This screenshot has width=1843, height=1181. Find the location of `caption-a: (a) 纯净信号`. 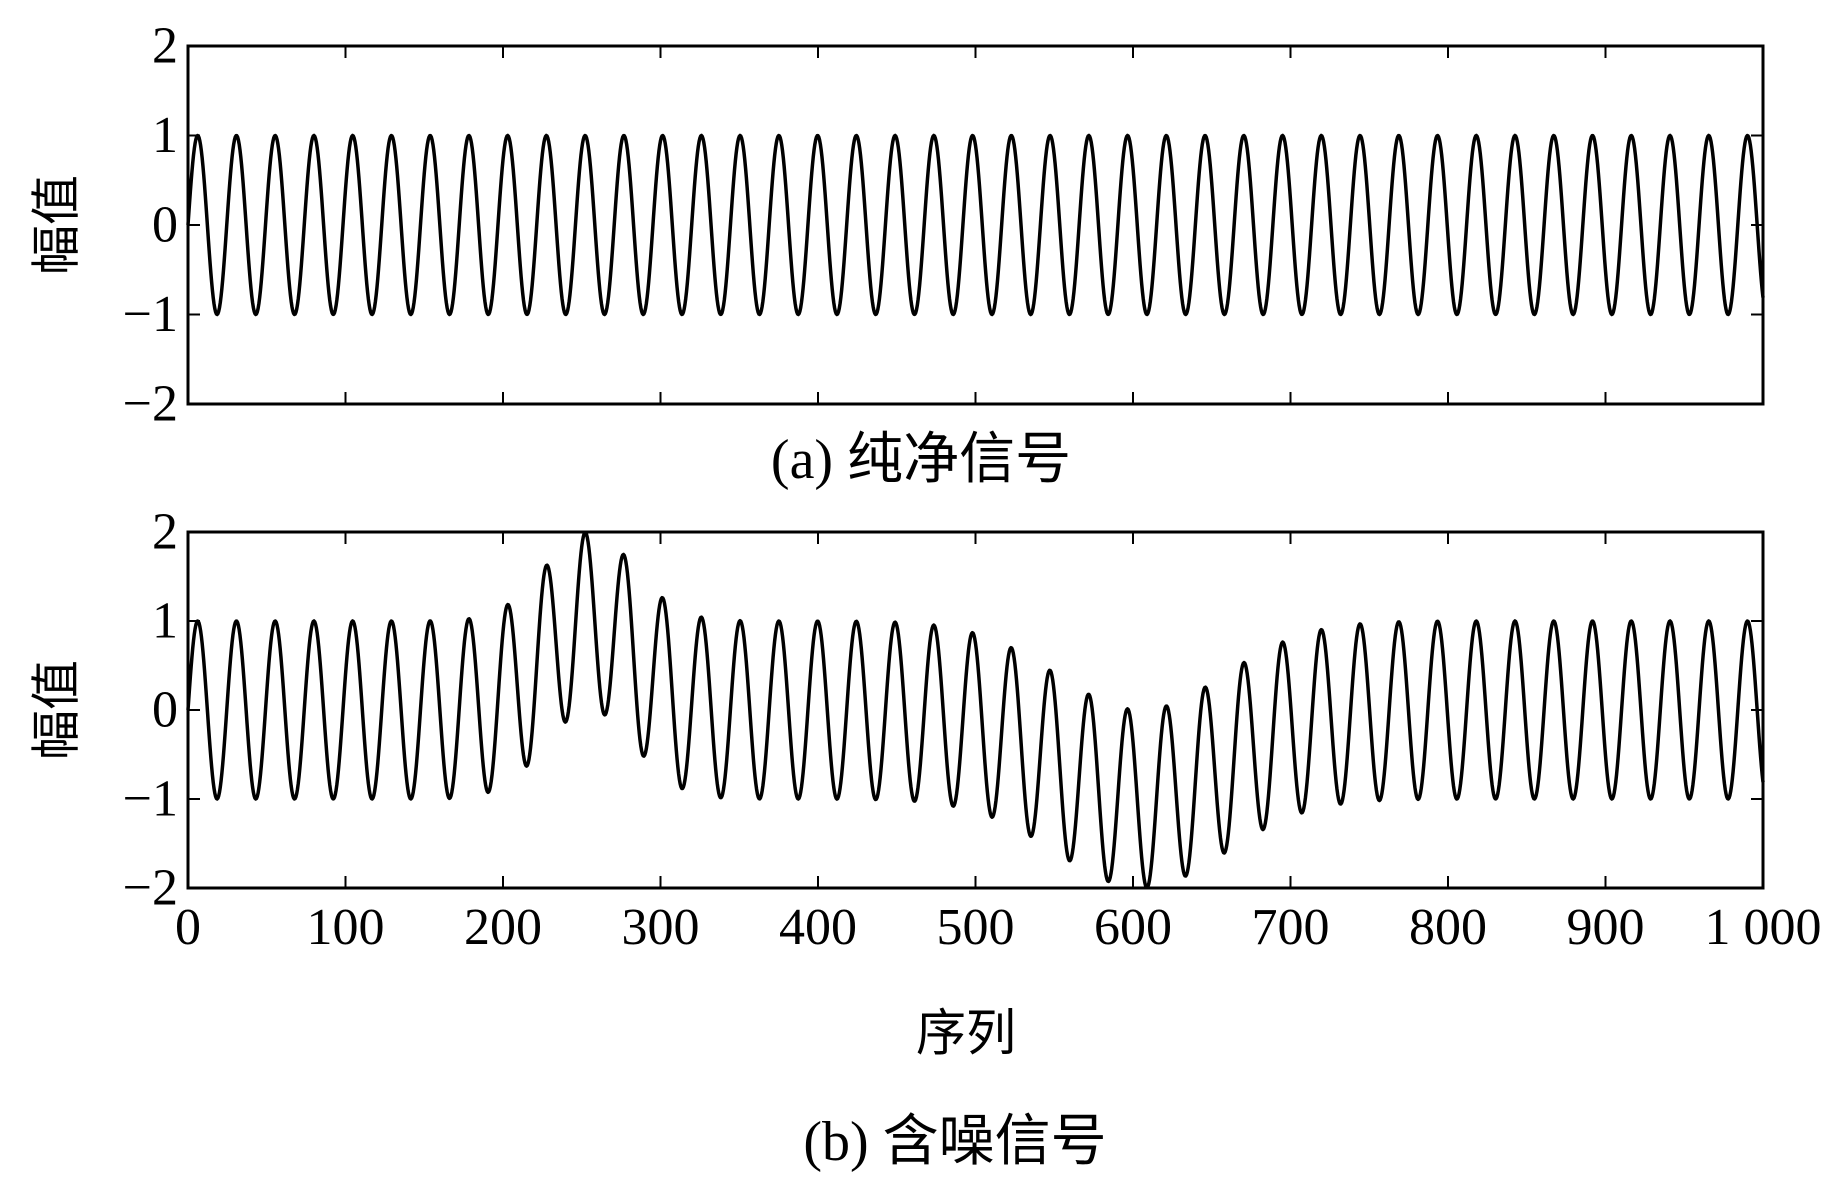

caption-a: (a) 纯净信号 is located at coordinates (921, 460).